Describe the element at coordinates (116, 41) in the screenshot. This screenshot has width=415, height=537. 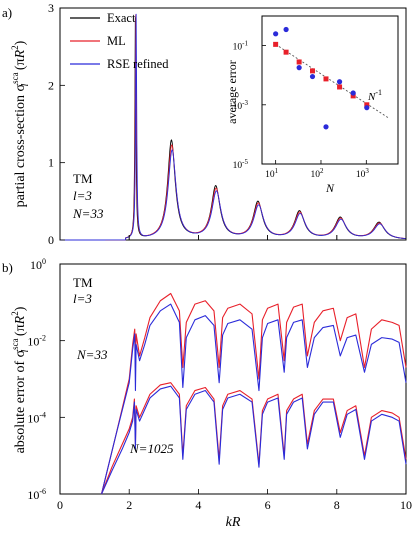
I see `legend-label-ml: ML` at that location.